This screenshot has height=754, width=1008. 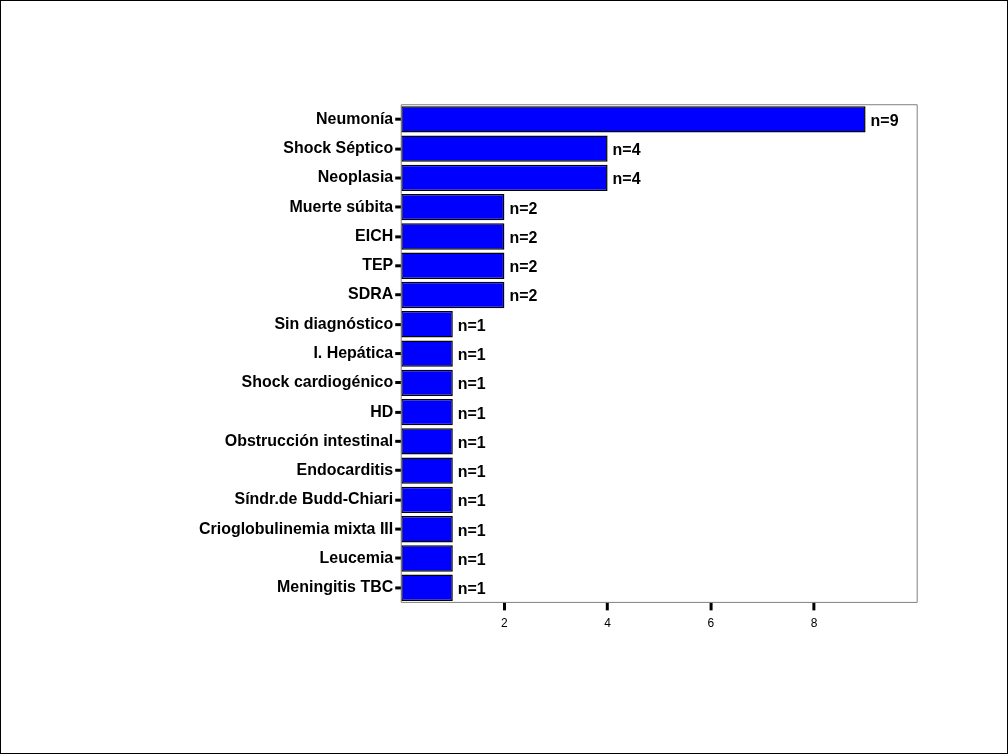 What do you see at coordinates (608, 622) in the screenshot?
I see `x-tick-label: 4` at bounding box center [608, 622].